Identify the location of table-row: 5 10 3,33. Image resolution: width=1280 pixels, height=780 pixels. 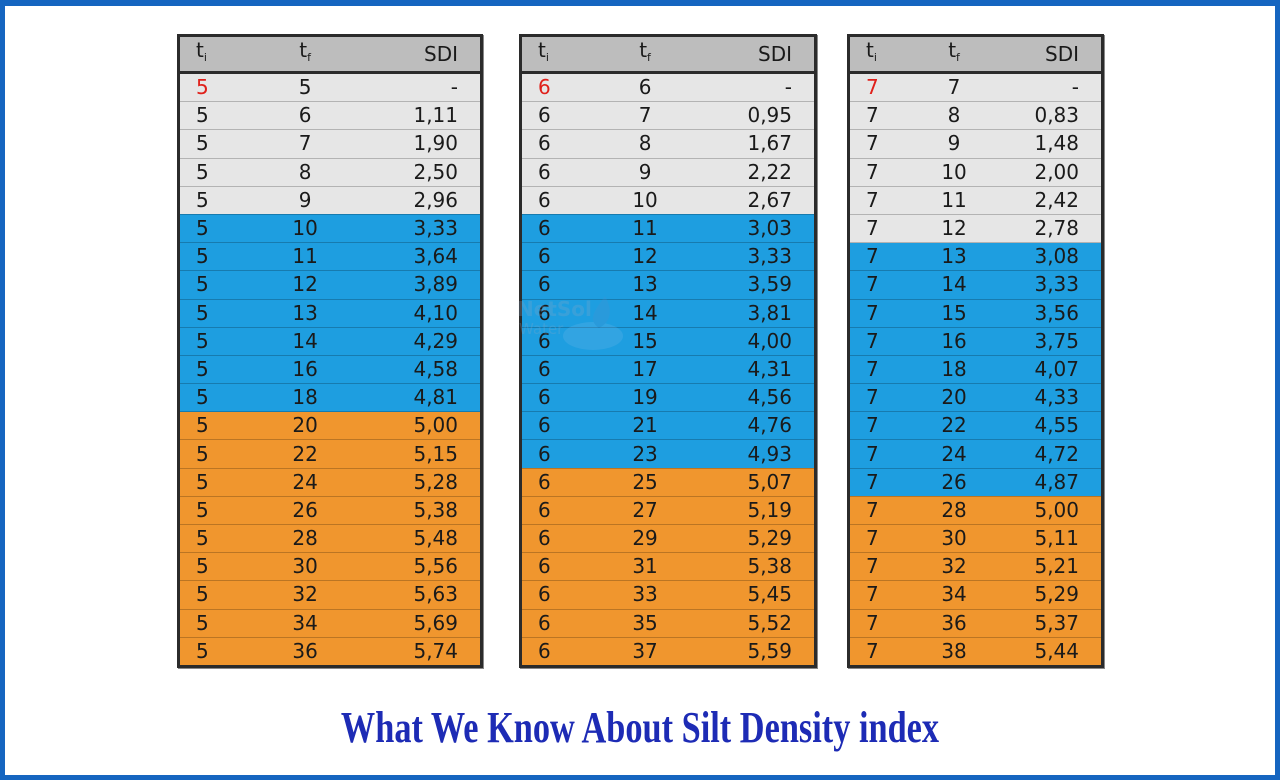
(330, 229).